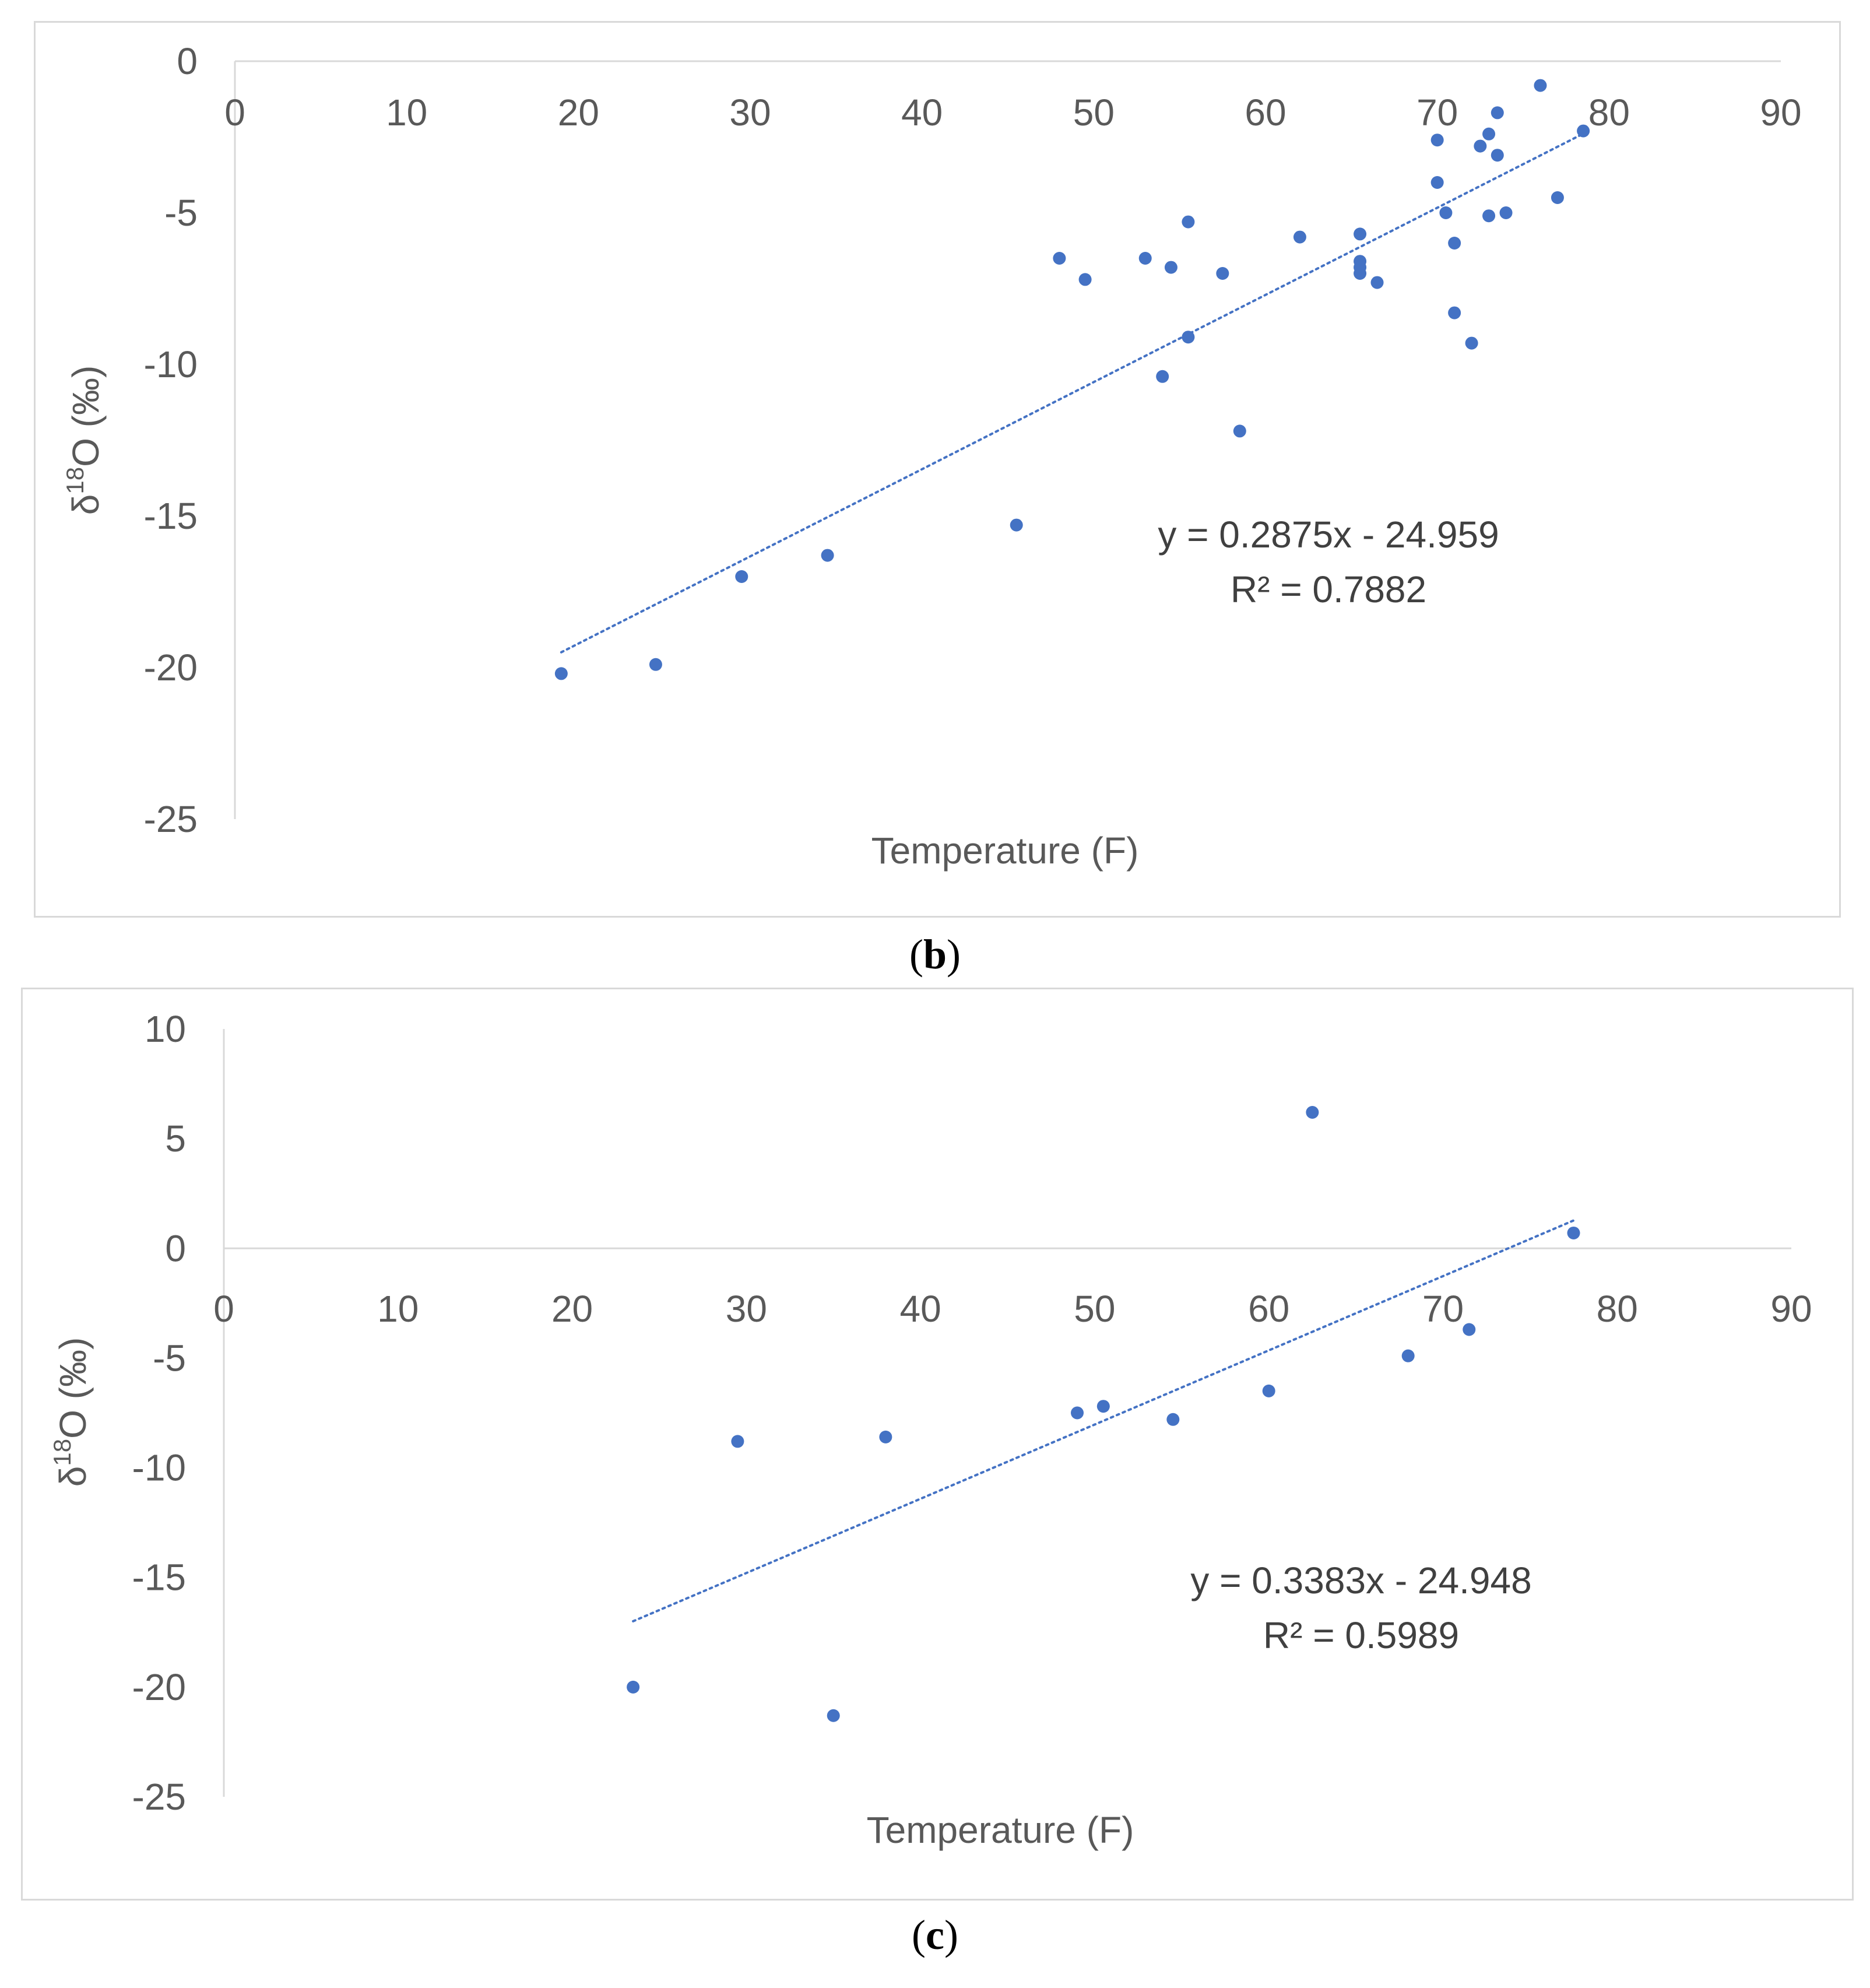 This screenshot has width=1870, height=1988. Describe the element at coordinates (1360, 1580) in the screenshot. I see `trendline-equation: y = 0.3383x - 24.948` at that location.